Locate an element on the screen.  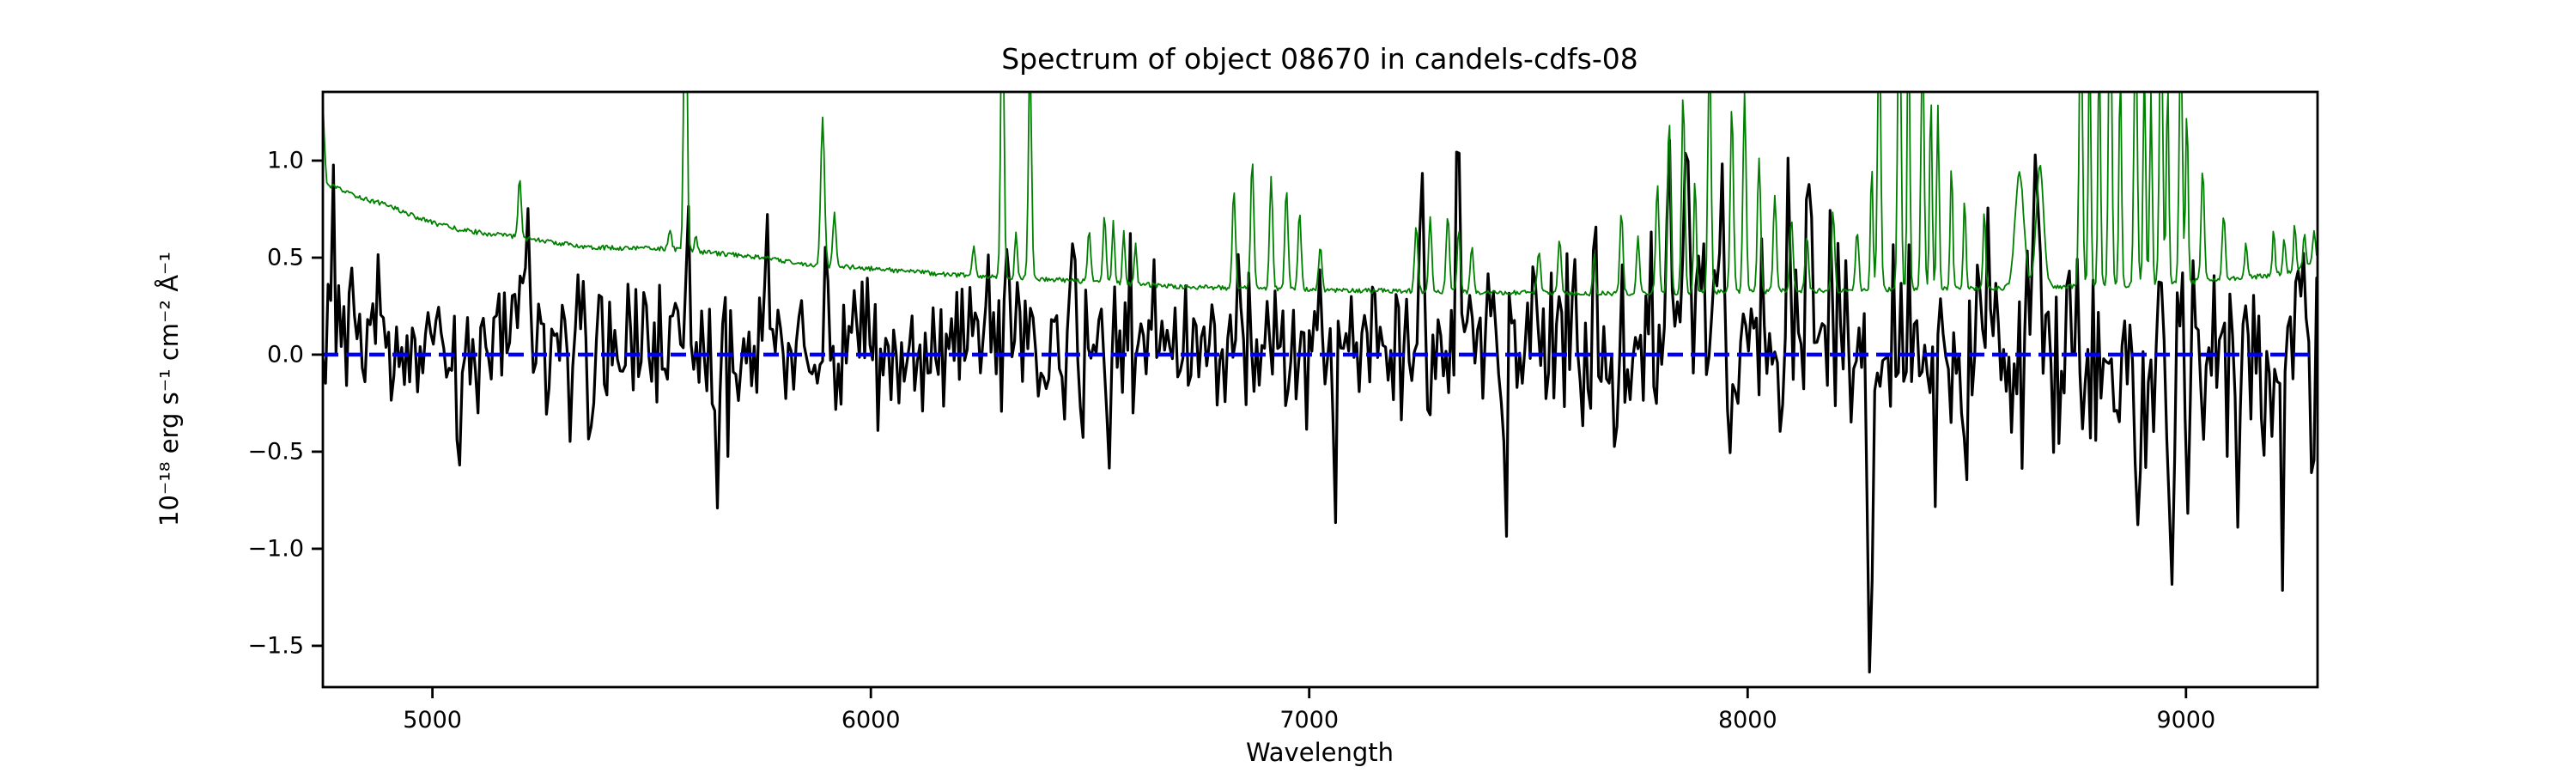
y-axis-ticks: 1.0 0.5 0.0 −0.5 −1.0 −1.5 is located at coordinates (285, 403).